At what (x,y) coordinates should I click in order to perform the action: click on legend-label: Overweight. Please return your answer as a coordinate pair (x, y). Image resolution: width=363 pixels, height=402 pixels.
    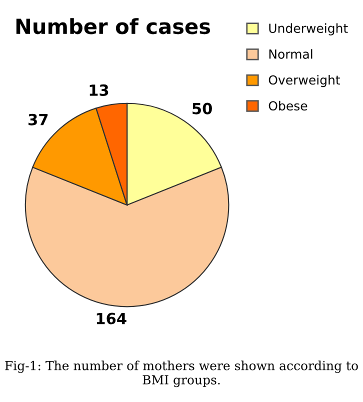
    Looking at the image, I should click on (304, 81).